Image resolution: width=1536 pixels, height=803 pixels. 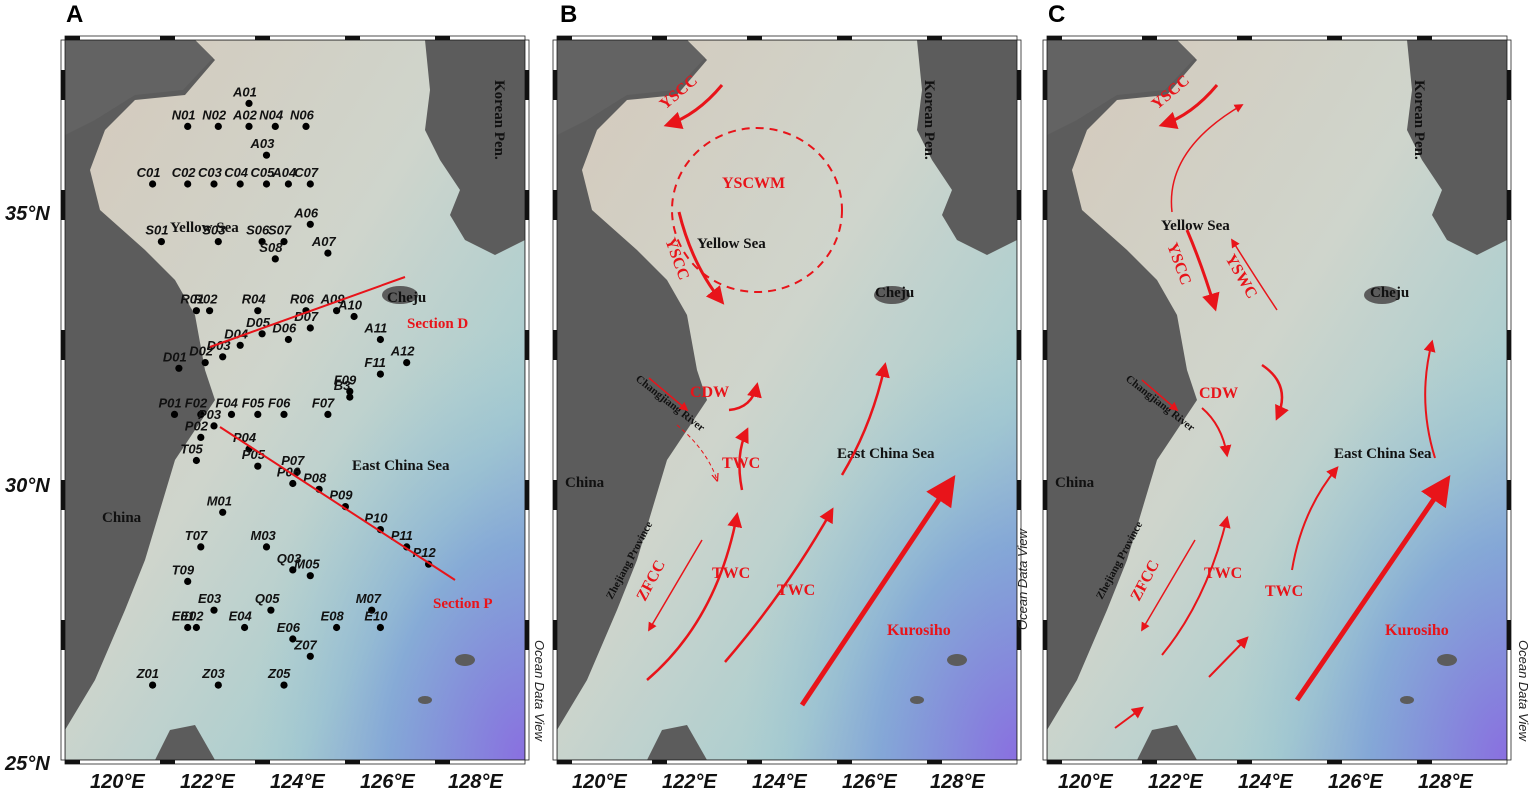 What do you see at coordinates (263, 143) in the screenshot?
I see `station-label: A03` at bounding box center [263, 143].